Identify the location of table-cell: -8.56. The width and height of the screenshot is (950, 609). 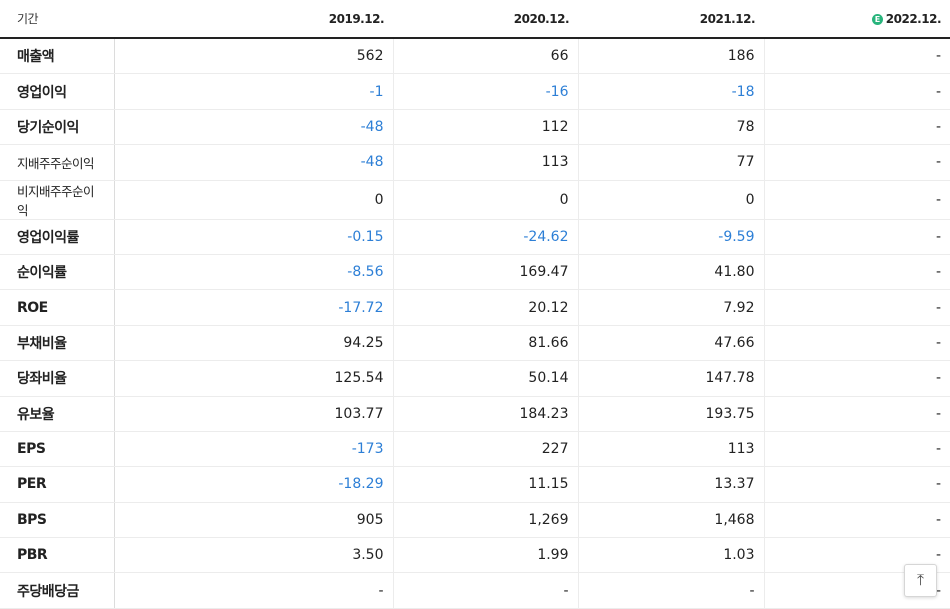
(253, 272).